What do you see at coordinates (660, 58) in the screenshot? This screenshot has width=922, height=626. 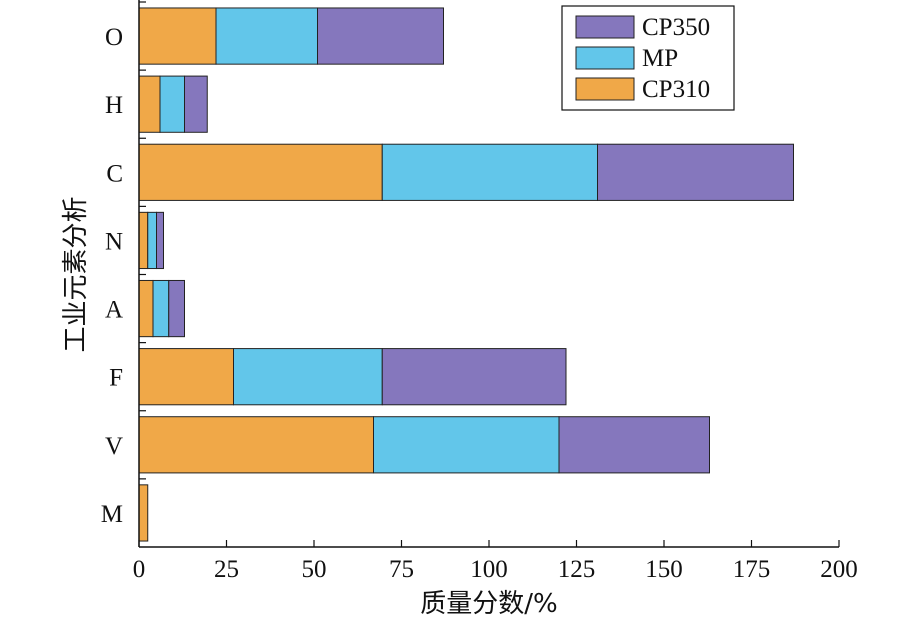 I see `legend-label-mp: MP` at bounding box center [660, 58].